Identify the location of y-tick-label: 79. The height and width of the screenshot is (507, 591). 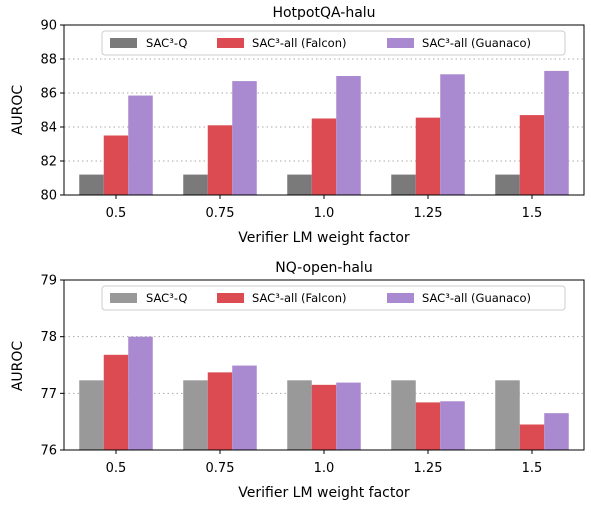
(48, 281).